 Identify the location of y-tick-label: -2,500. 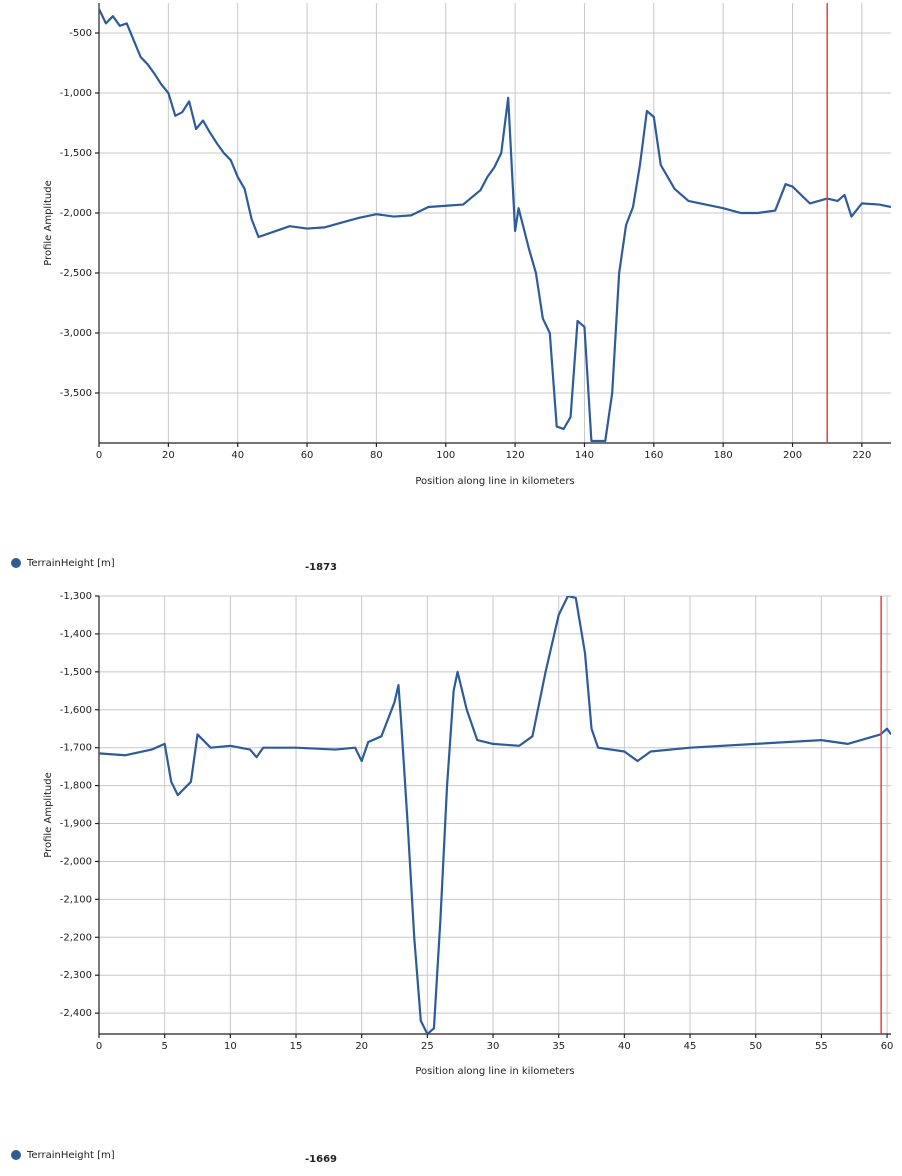
(76, 273).